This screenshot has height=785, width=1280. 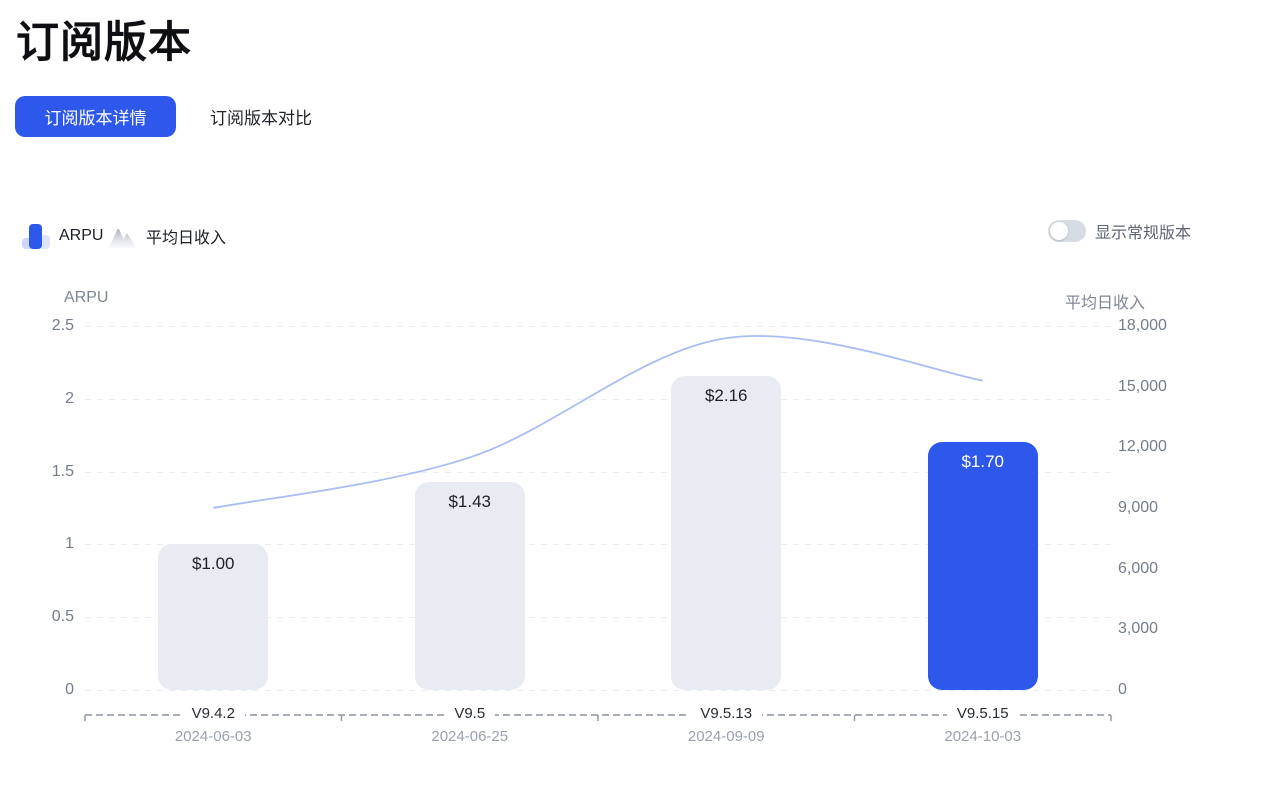 I want to click on toggle-show-regular-version: 显示常规版本, so click(x=1119, y=231).